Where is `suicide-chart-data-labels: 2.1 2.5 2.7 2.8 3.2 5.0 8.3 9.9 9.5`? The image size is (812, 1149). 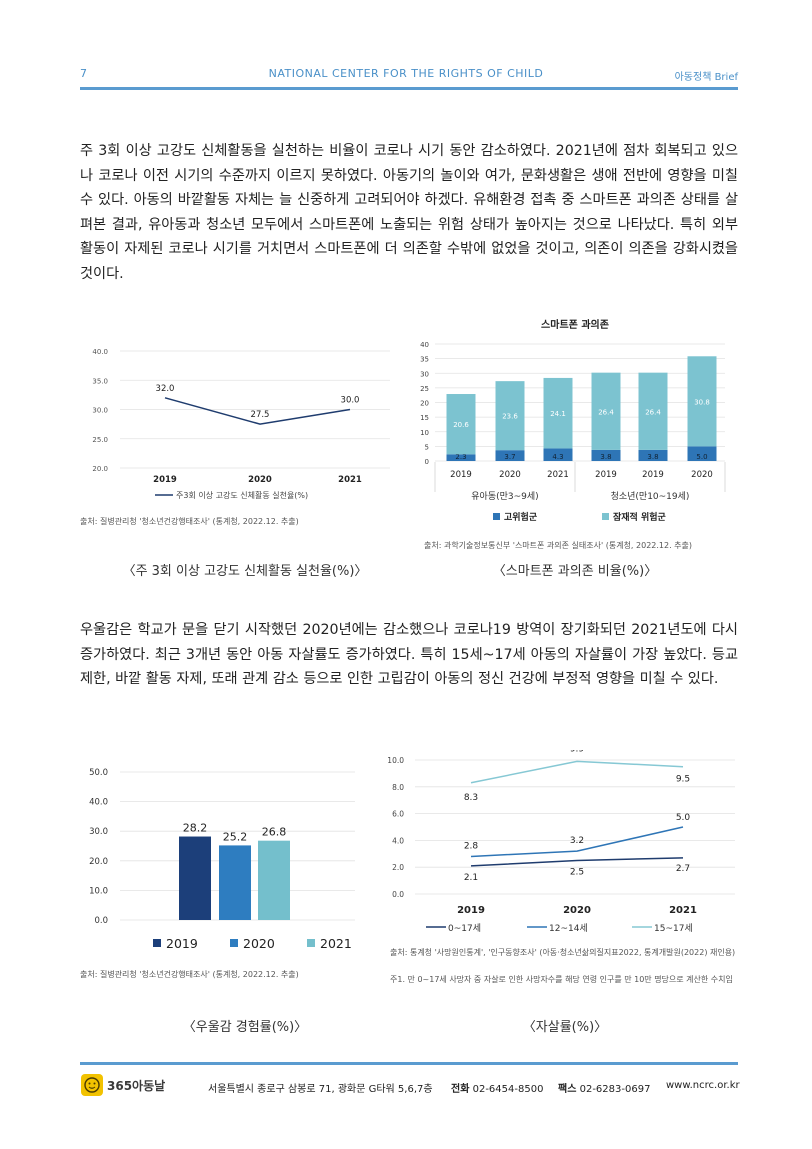 suicide-chart-data-labels: 2.1 2.5 2.7 2.8 3.2 5.0 8.3 9.9 9.5 is located at coordinates (577, 816).